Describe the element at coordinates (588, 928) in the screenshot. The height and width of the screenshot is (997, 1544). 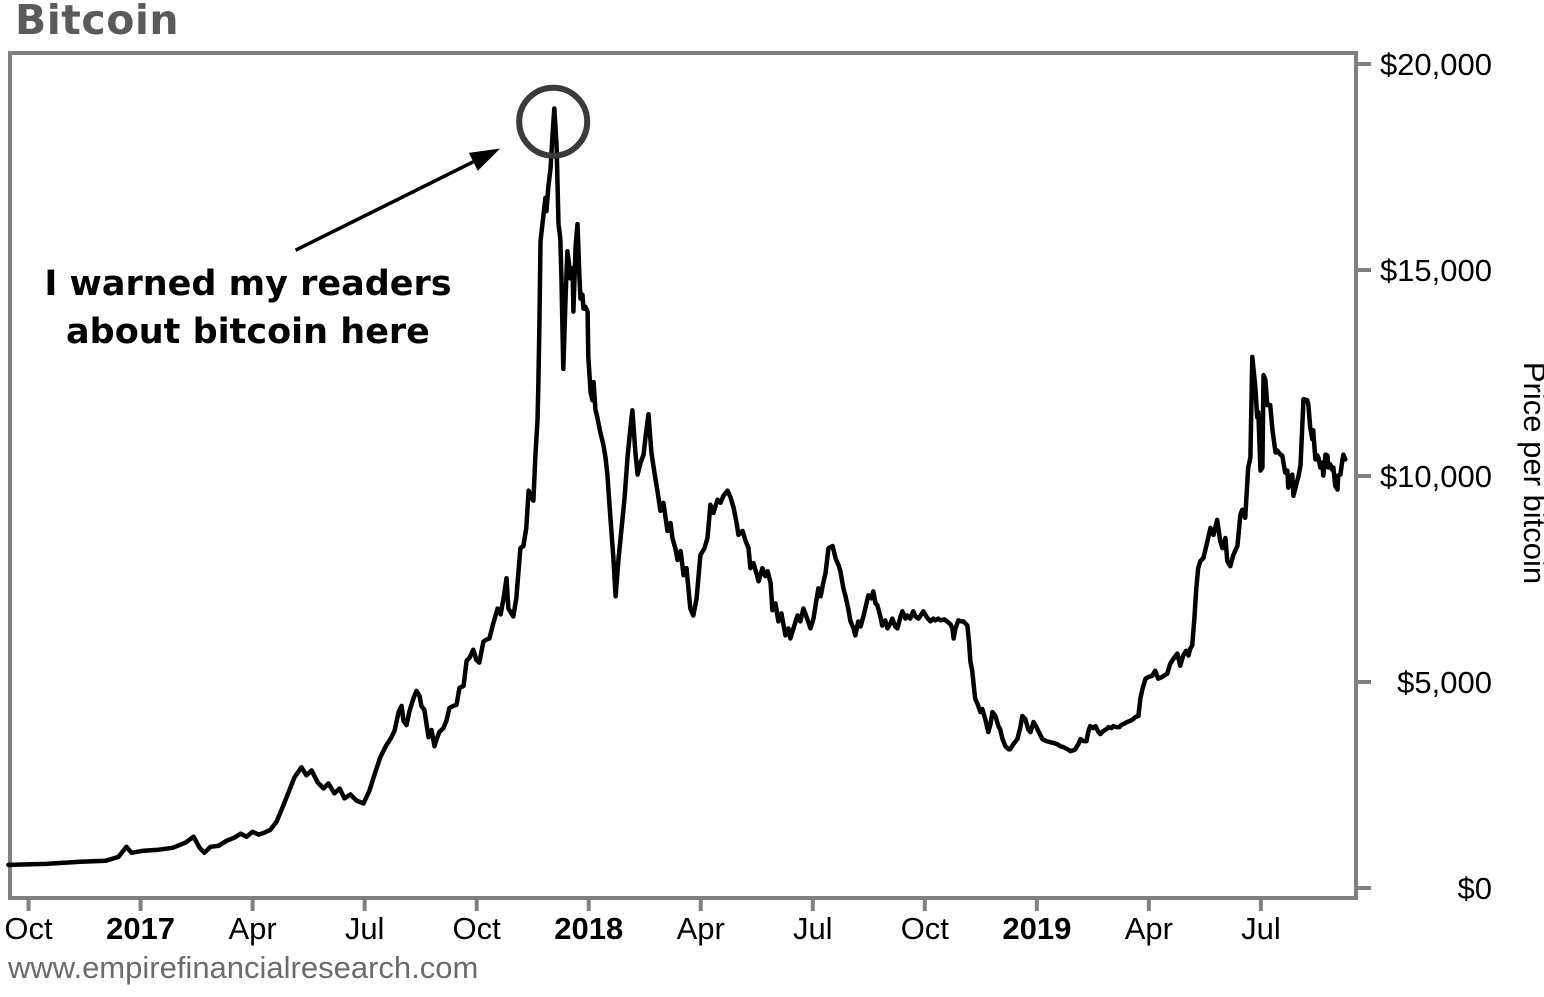
I see `x-tick-label: 2018` at that location.